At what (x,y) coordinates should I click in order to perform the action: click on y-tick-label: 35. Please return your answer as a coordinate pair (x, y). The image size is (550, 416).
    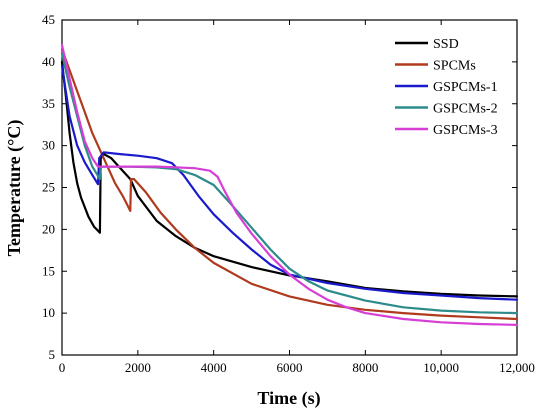
    Looking at the image, I should click on (48, 103).